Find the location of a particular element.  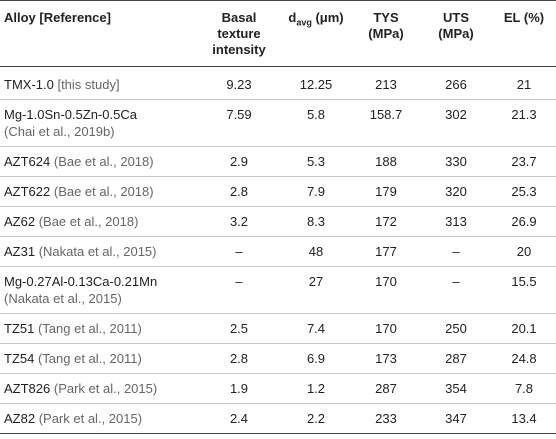

cell-tys: 177 is located at coordinates (386, 251).